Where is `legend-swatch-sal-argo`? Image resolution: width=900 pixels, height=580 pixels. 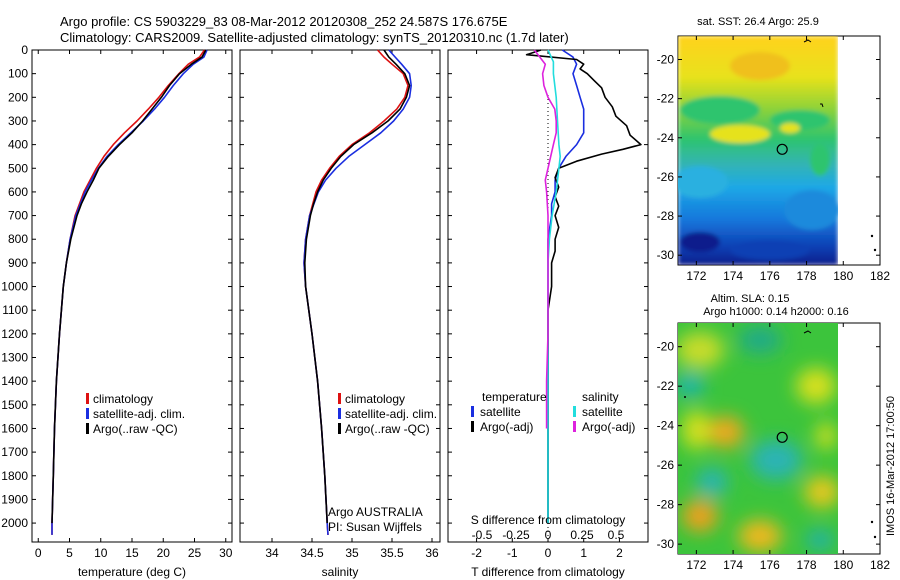
legend-swatch-sal-argo is located at coordinates (574, 426).